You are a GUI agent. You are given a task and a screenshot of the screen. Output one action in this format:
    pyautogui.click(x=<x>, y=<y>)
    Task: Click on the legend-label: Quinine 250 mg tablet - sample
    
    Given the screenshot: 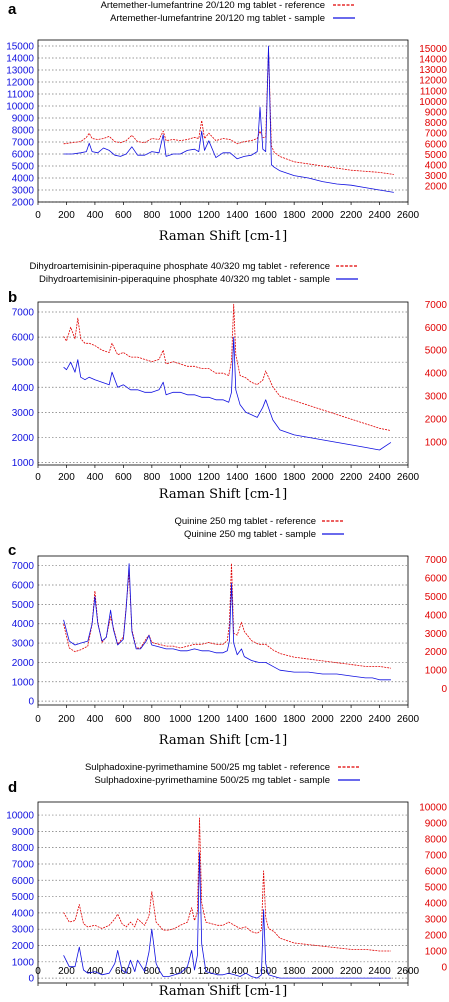 What is the action you would take?
    pyautogui.click(x=250, y=534)
    